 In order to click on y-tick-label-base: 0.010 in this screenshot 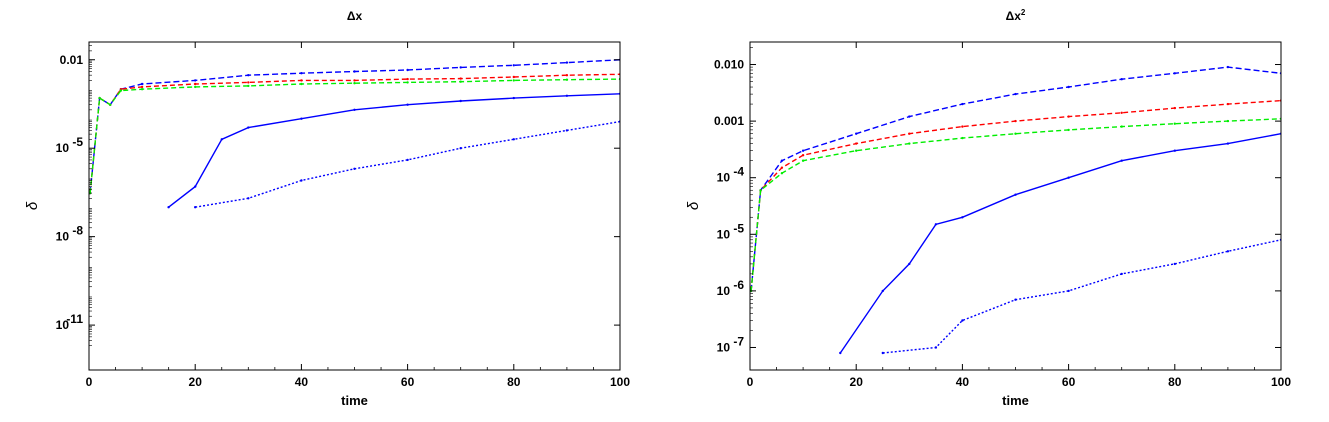, I will do `click(729, 65)`.